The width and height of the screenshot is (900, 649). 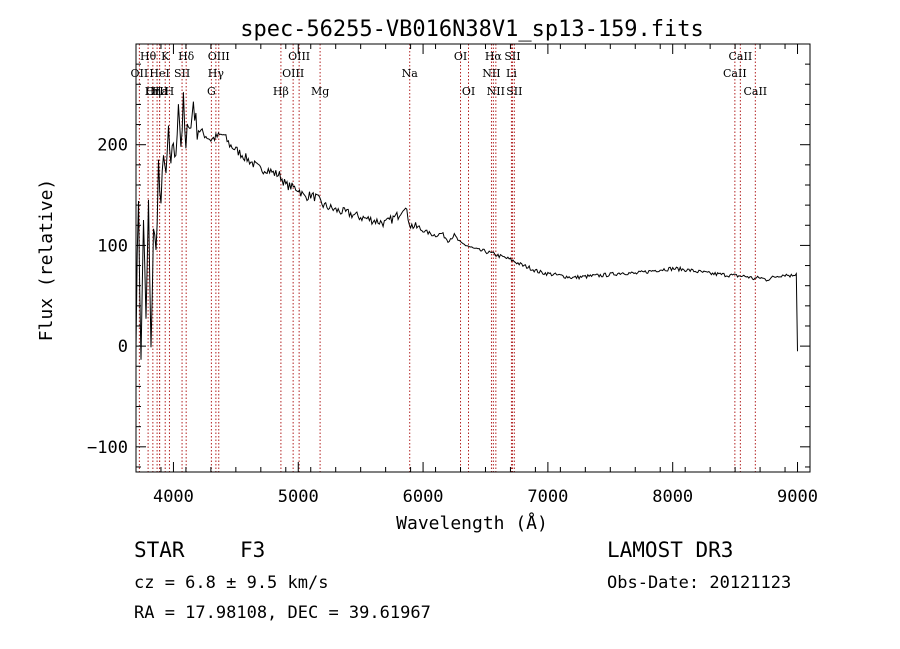 I want to click on line-label-6: K, so click(x=165, y=56).